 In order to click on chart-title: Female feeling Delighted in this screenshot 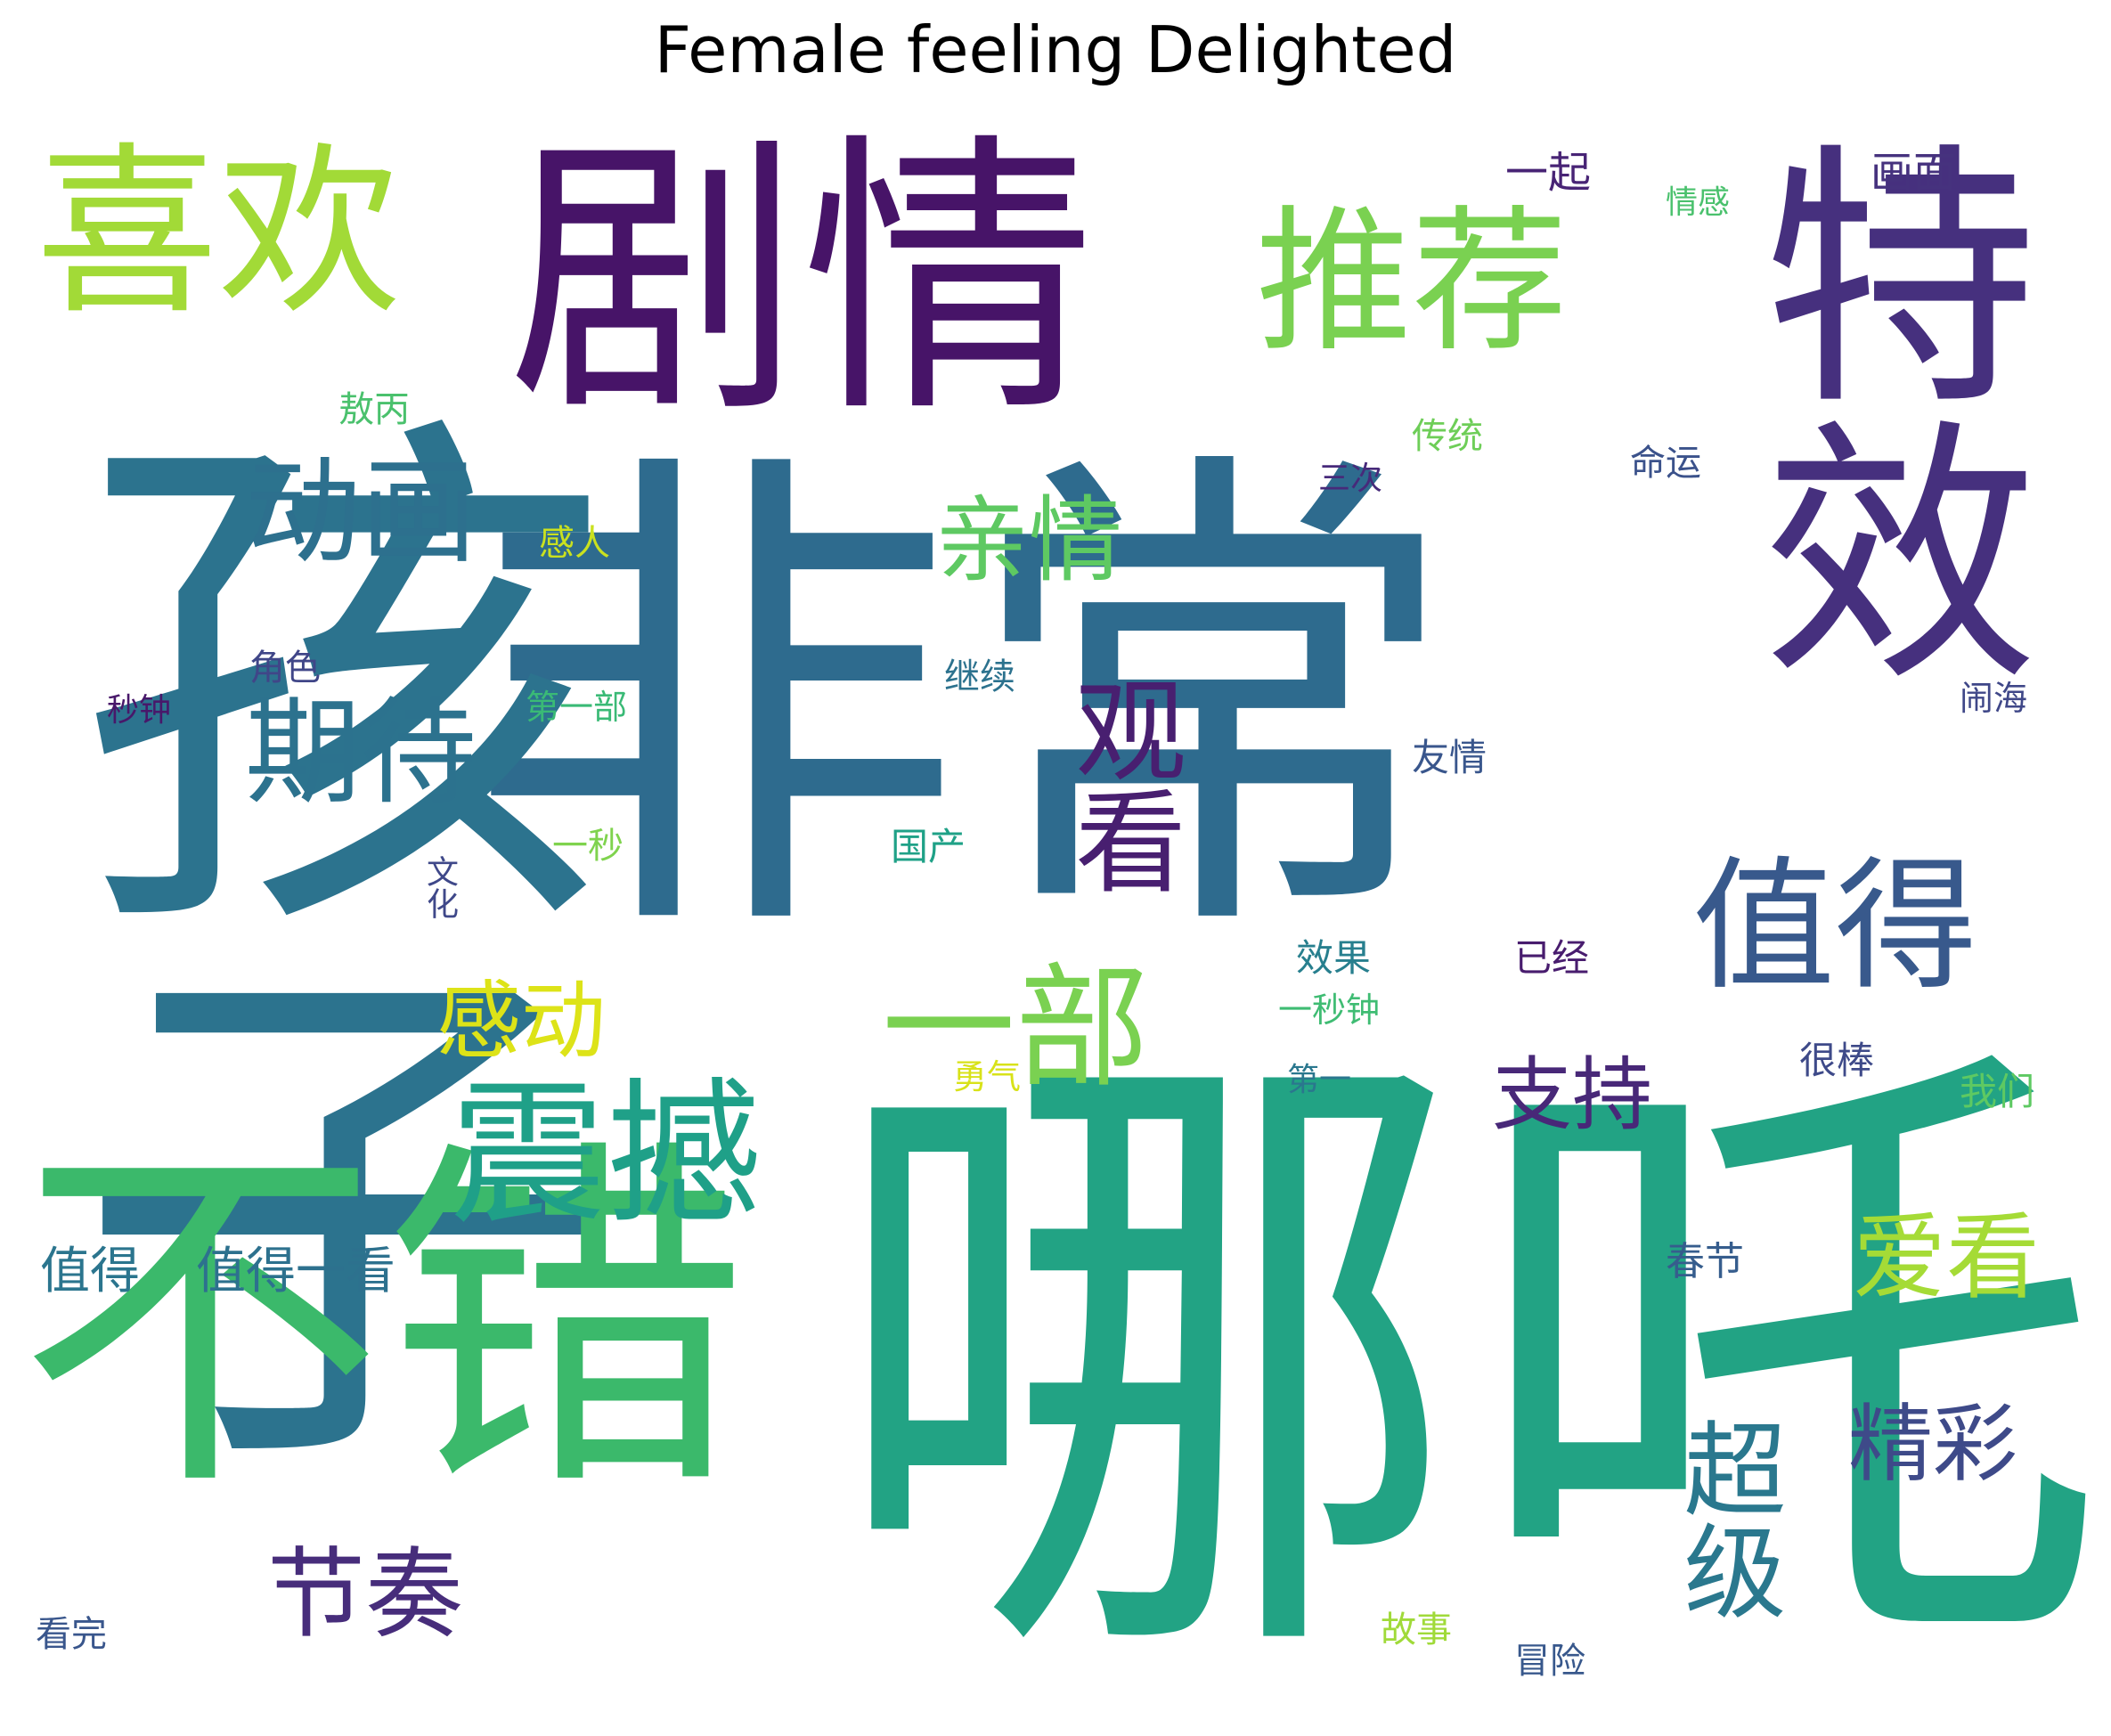, I will do `click(1055, 50)`.